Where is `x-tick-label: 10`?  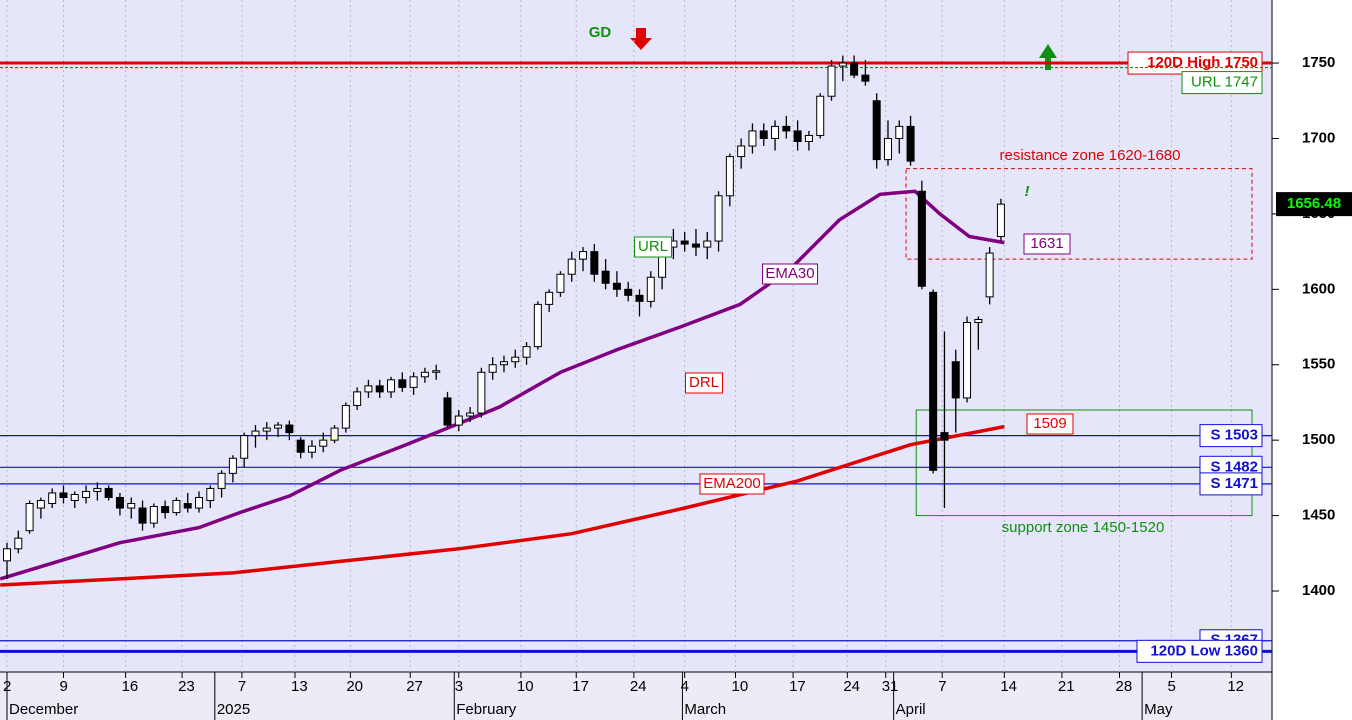
x-tick-label: 10 is located at coordinates (525, 686).